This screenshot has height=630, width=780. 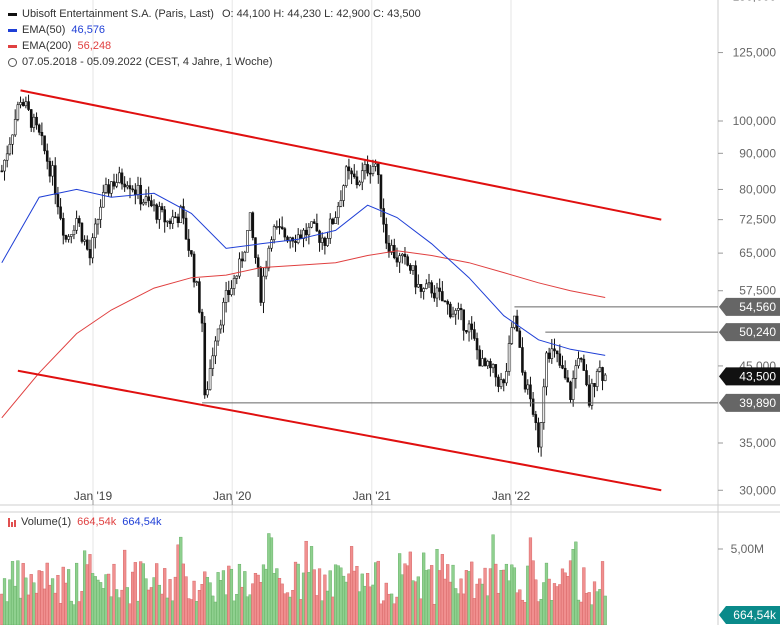 I want to click on ema200-swatch-icon, so click(x=12, y=46).